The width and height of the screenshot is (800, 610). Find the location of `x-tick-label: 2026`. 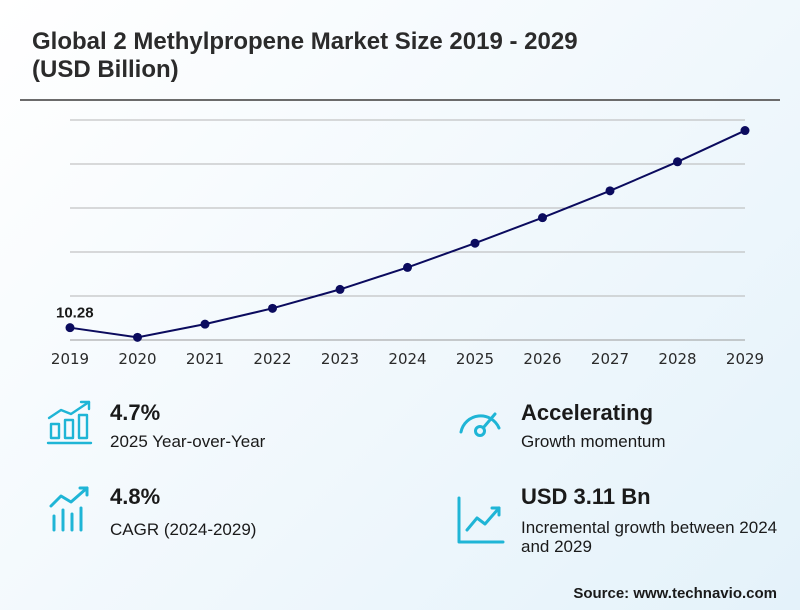

x-tick-label: 2026 is located at coordinates (542, 359).